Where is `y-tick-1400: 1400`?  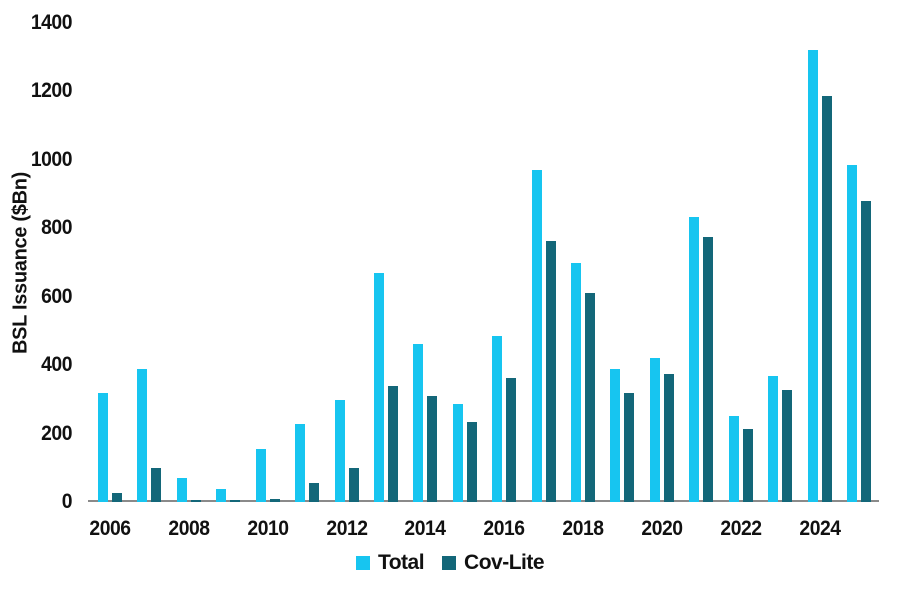
y-tick-1400: 1400 is located at coordinates (51, 22).